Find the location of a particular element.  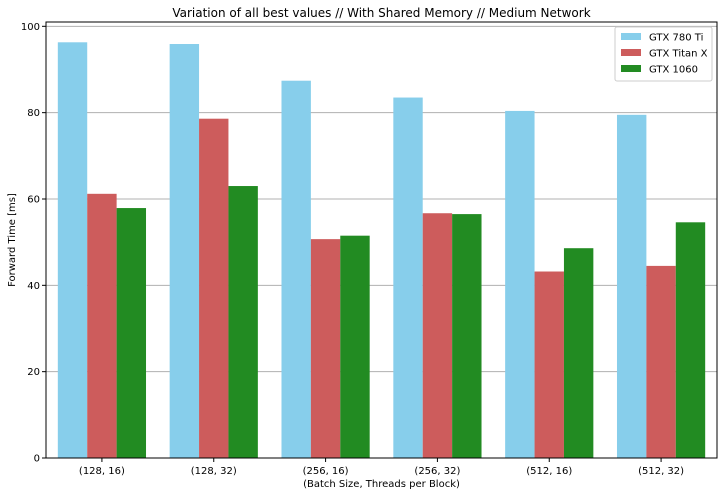

y-tick-label: 80 is located at coordinates (33, 113).